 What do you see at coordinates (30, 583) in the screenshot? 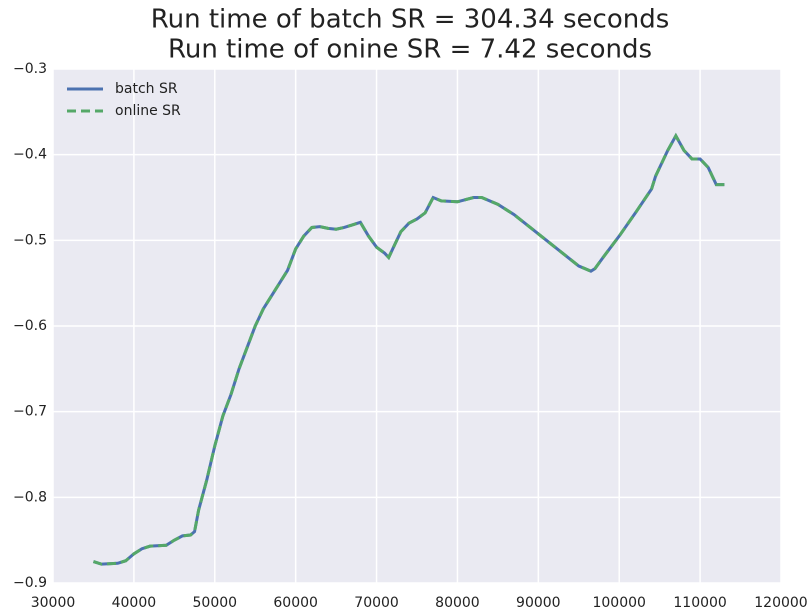
I see `y-tick-label: −0.9` at bounding box center [30, 583].